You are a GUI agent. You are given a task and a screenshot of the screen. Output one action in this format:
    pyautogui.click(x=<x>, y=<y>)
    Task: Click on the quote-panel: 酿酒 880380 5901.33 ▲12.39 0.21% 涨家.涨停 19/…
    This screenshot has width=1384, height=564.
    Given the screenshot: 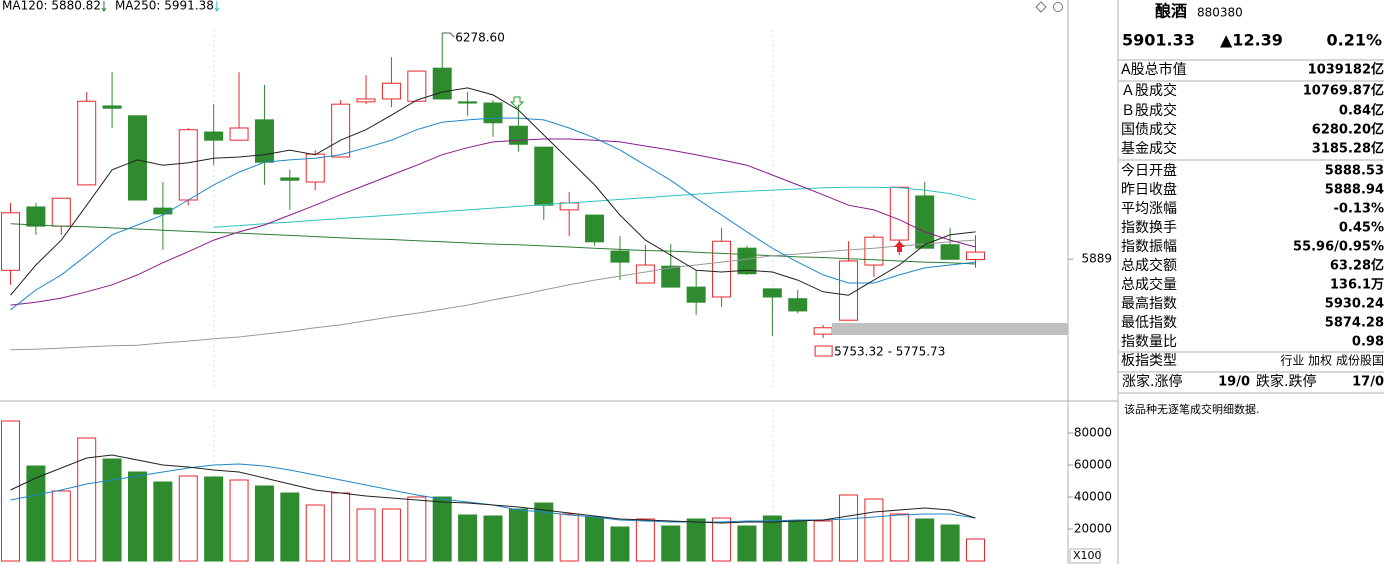 What is the action you would take?
    pyautogui.click(x=1251, y=209)
    